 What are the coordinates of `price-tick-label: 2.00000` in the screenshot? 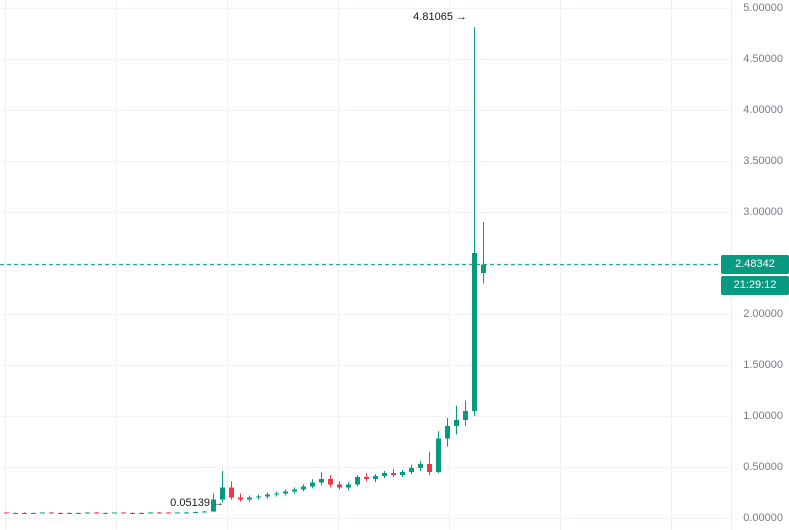 It's located at (763, 313).